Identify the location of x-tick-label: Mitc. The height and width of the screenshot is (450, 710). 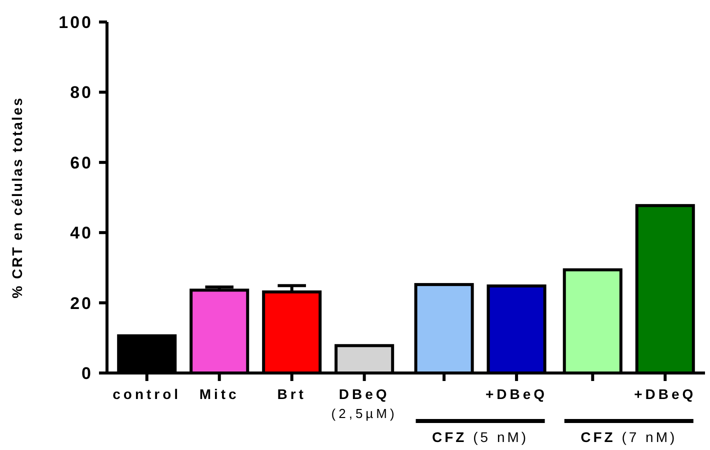
(219, 394).